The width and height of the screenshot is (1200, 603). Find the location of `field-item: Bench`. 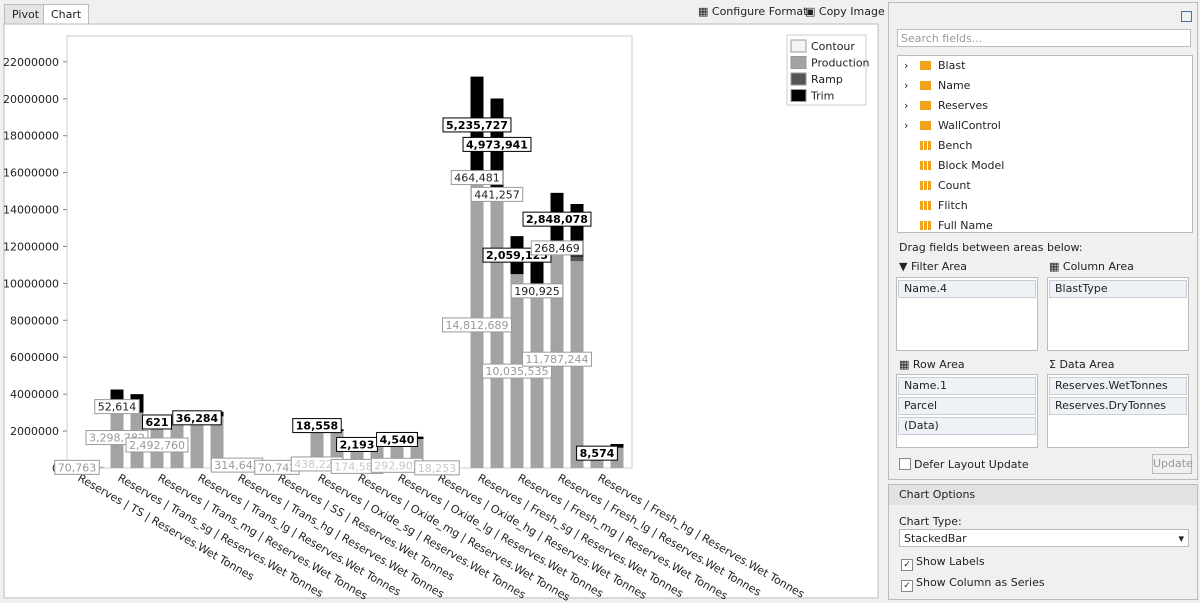

field-item: Bench is located at coordinates (1045, 146).